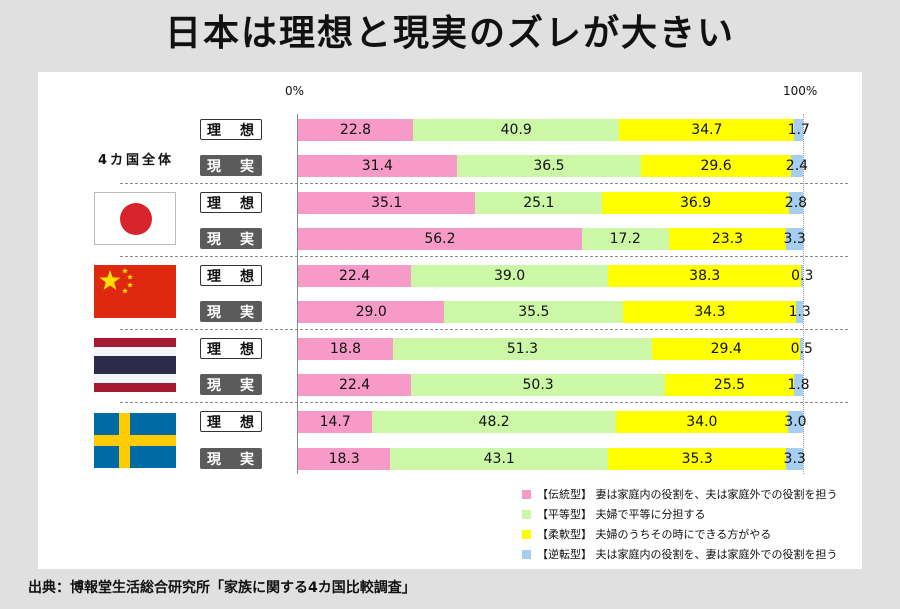  I want to click on bar-value-label: 31.4, so click(377, 166).